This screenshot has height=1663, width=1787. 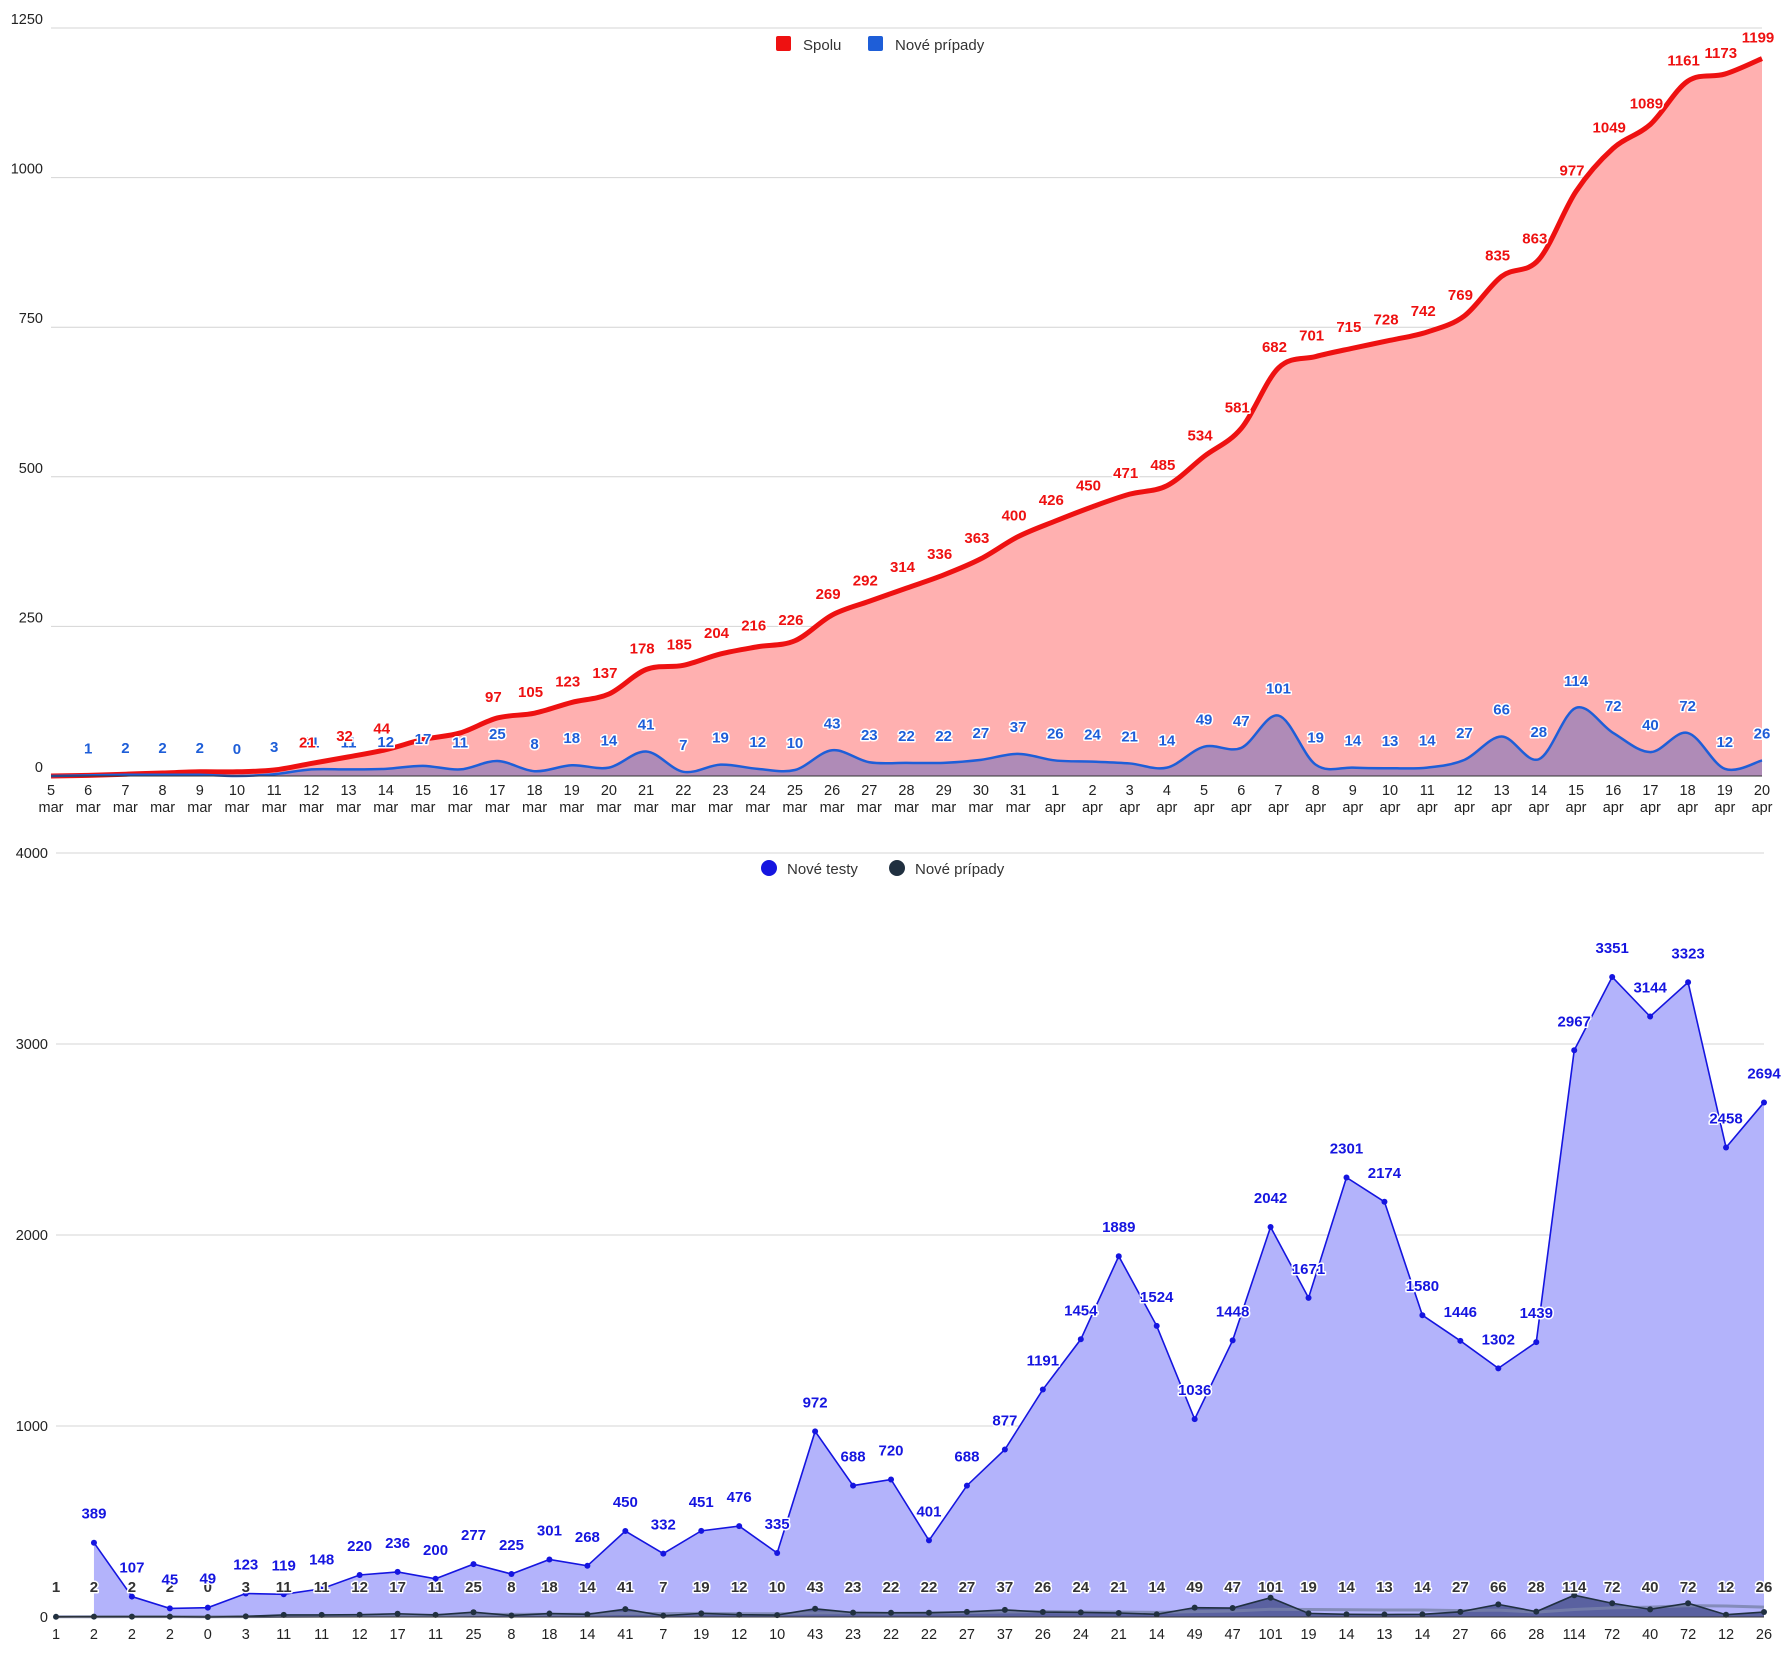 I want to click on x-tick-label: 25, so click(x=473, y=1635).